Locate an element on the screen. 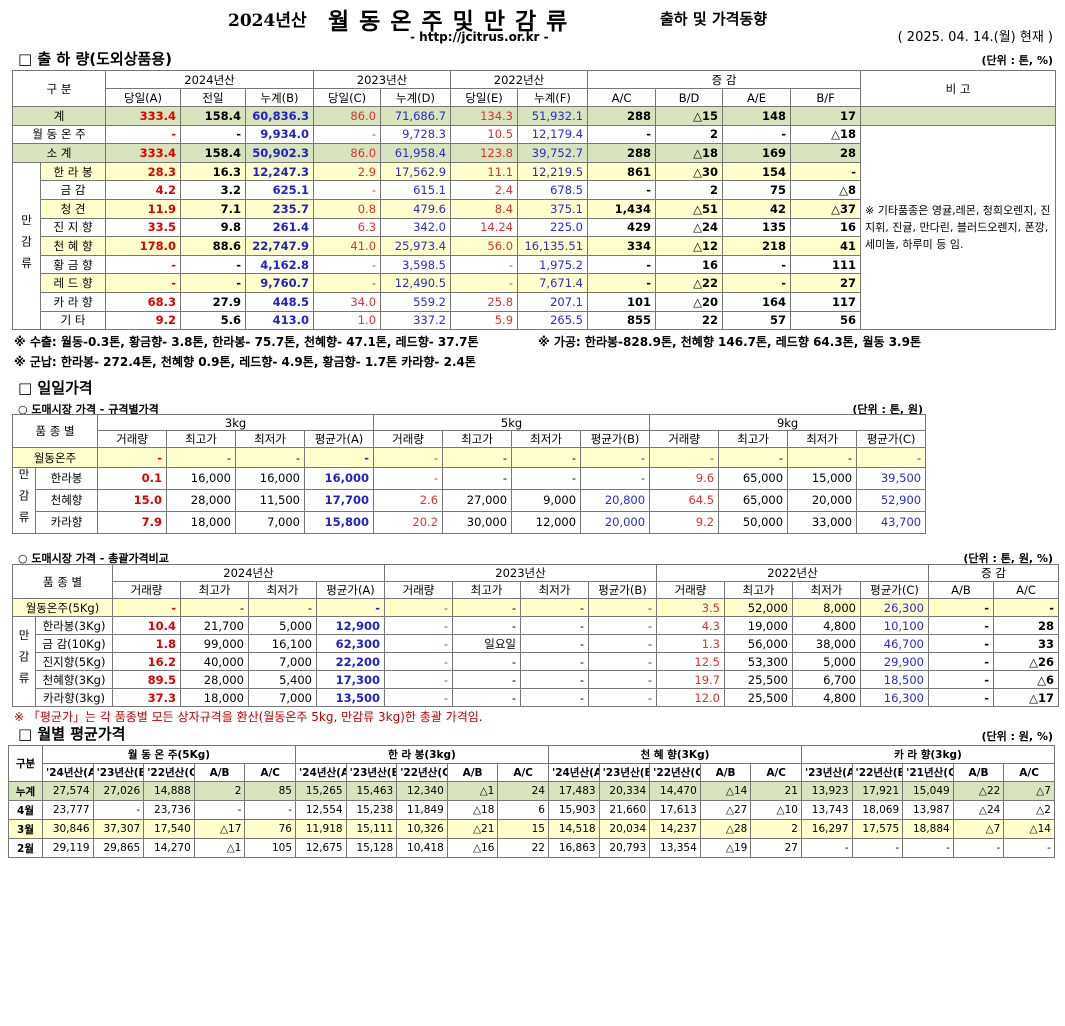 The height and width of the screenshot is (1026, 1065). cell: 9.6 is located at coordinates (684, 478).